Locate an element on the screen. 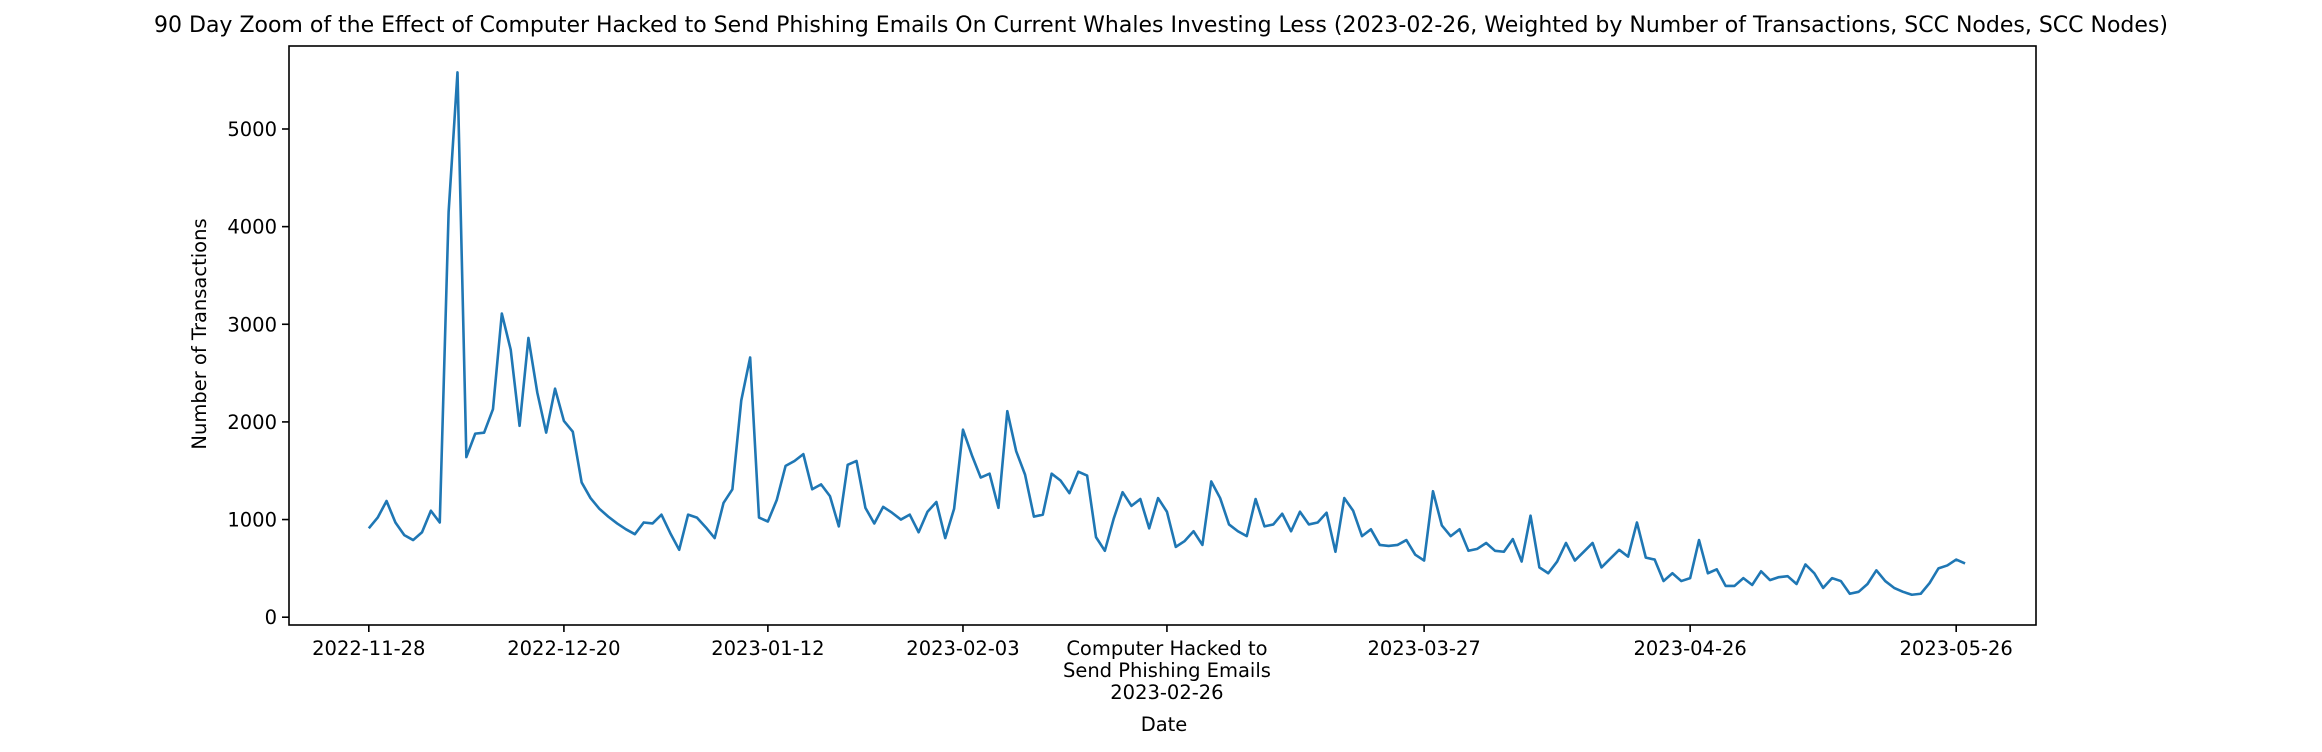 The image size is (2322, 752). event-label-line: 2023-02-26 is located at coordinates (1166, 692).